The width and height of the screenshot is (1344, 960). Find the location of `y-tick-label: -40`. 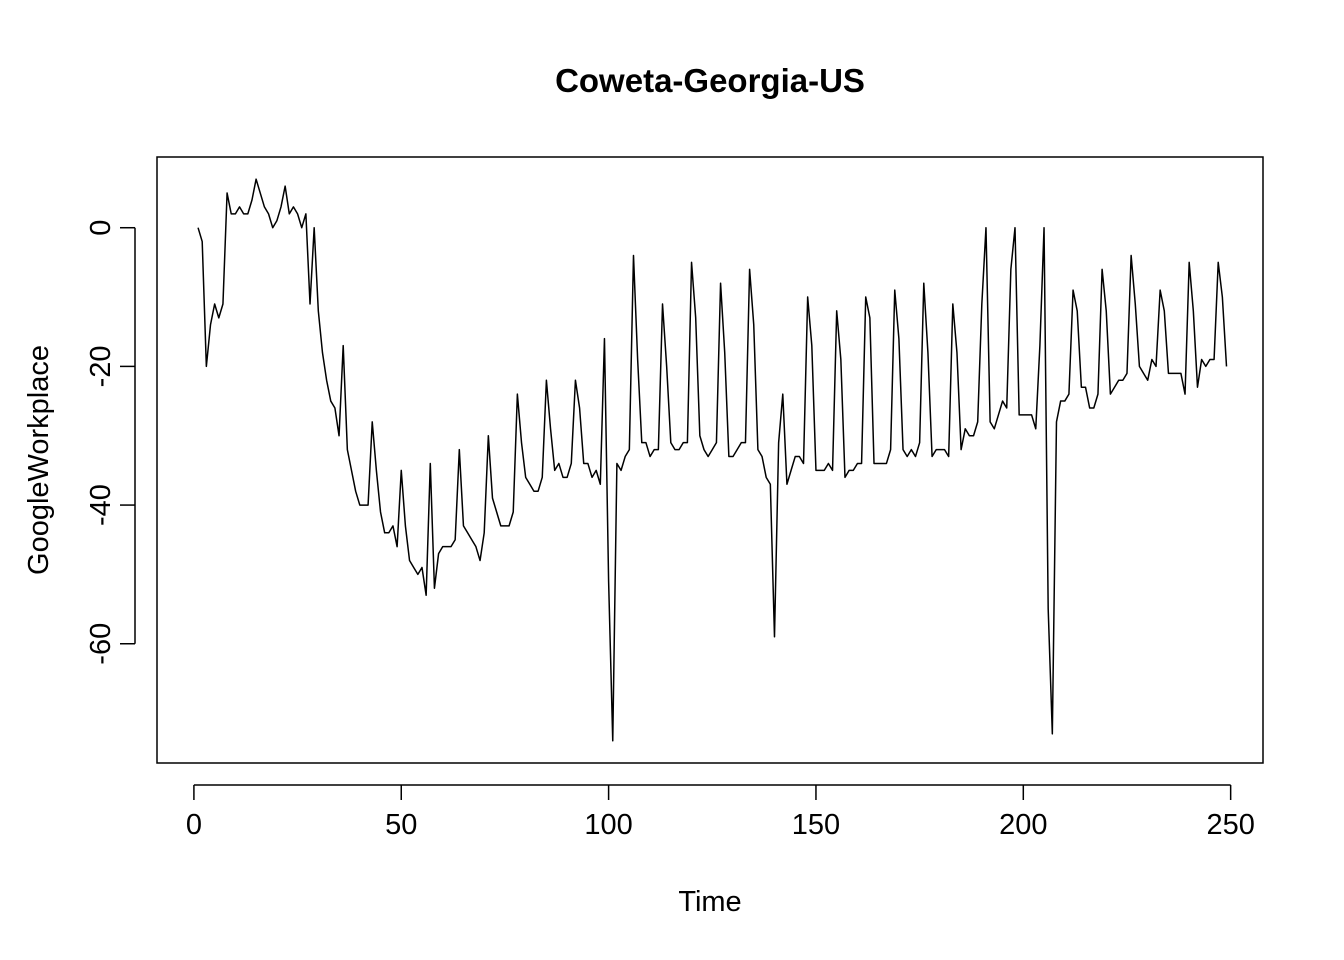

y-tick-label: -40 is located at coordinates (101, 505).